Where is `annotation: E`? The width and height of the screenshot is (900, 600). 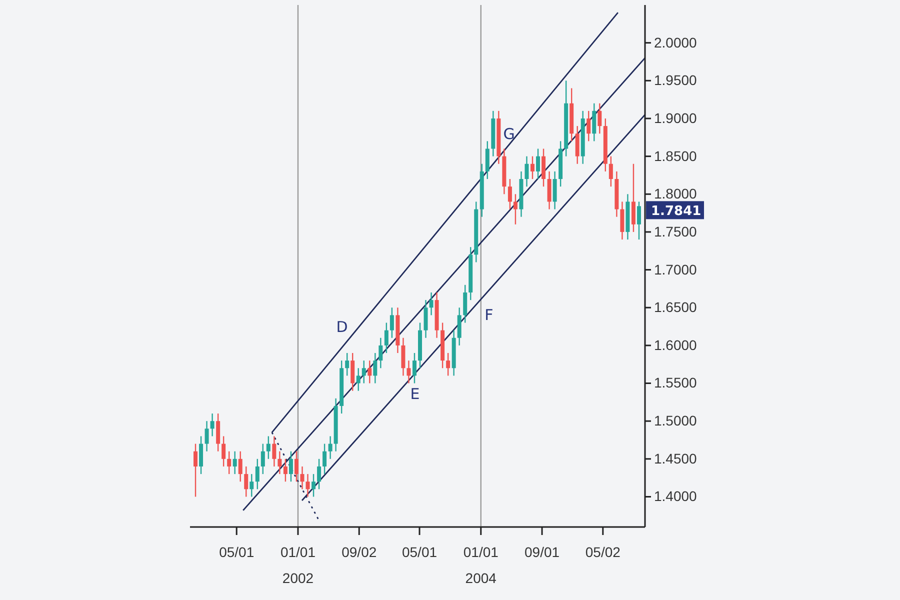
annotation: E is located at coordinates (415, 394).